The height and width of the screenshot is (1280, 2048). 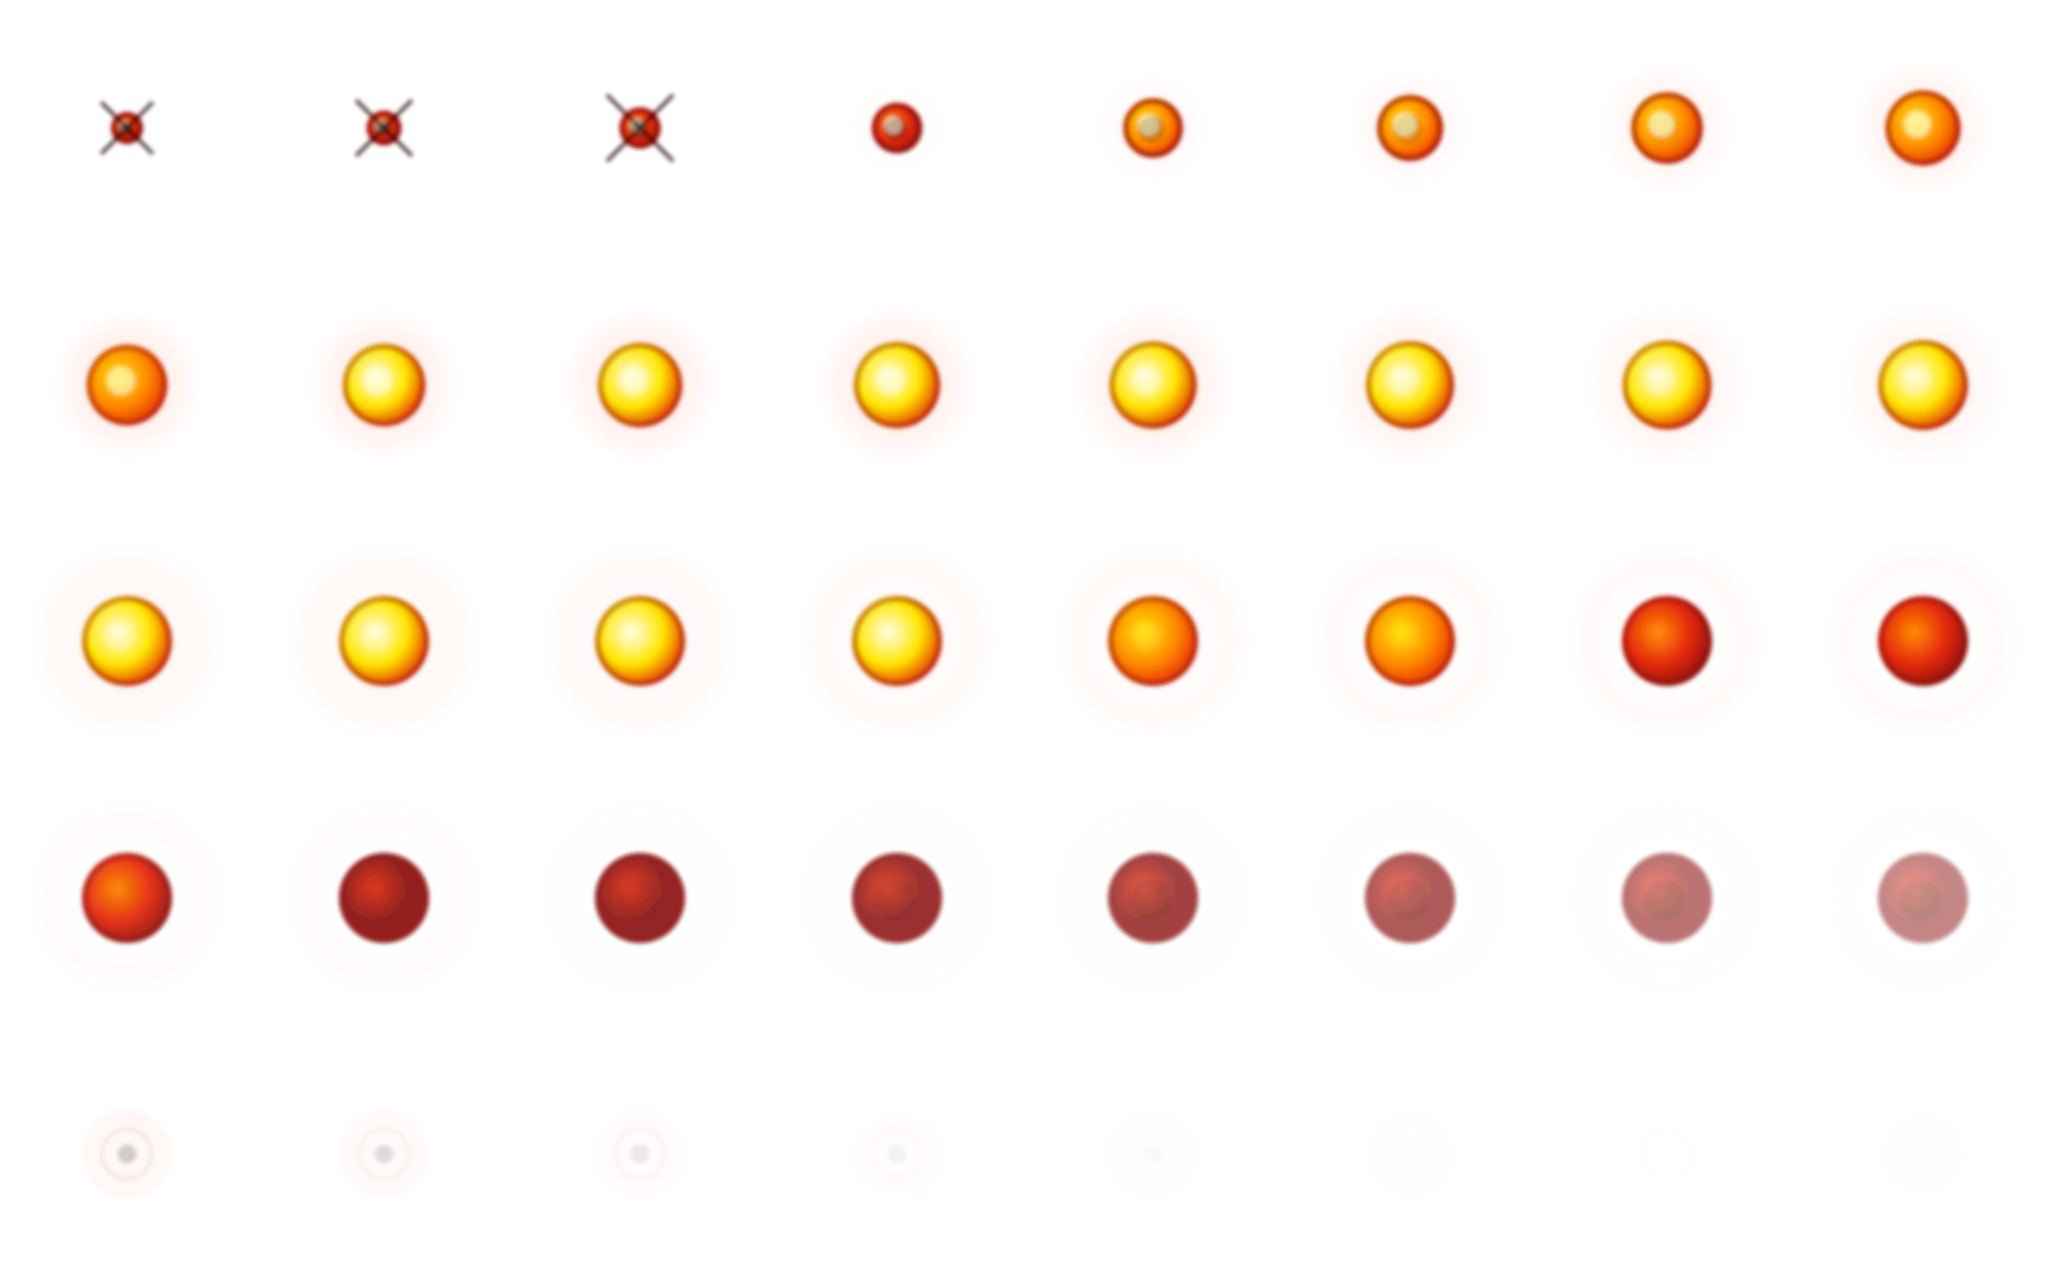 I want to click on frame-r2-c6, so click(x=1410, y=385).